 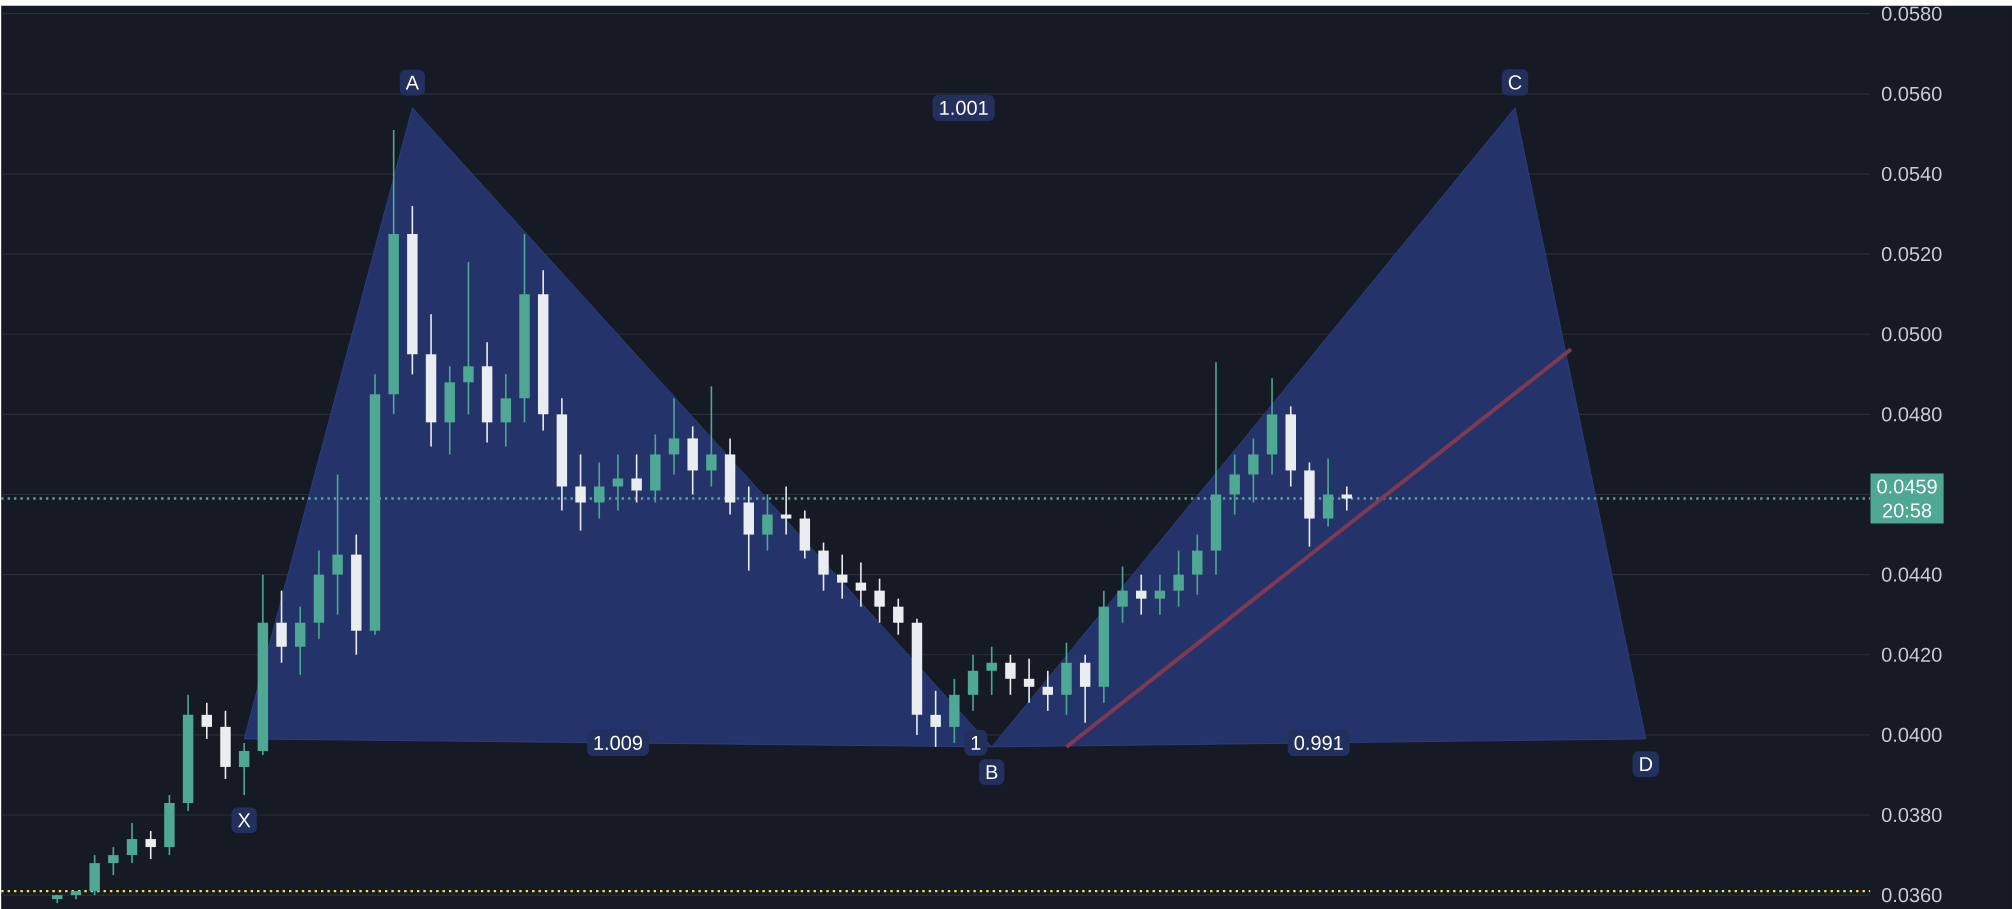 I want to click on annotation: 1, so click(x=976, y=742).